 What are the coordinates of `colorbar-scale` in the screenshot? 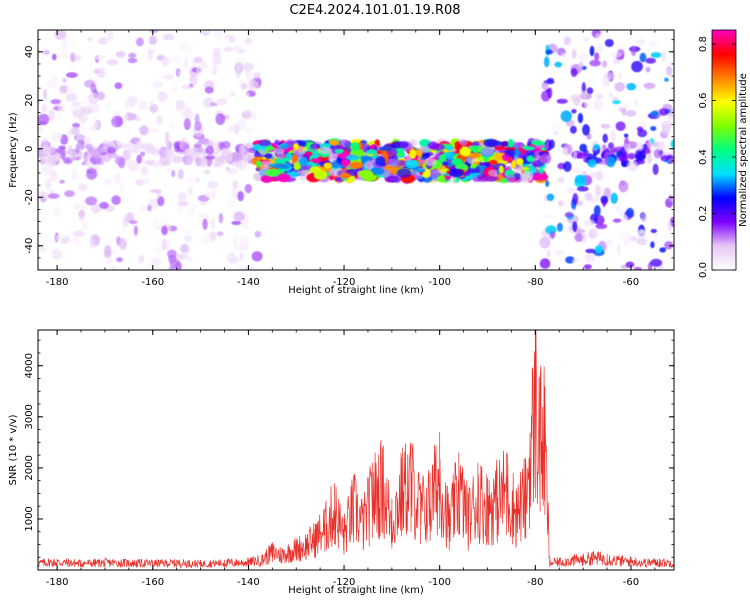 It's located at (724, 150).